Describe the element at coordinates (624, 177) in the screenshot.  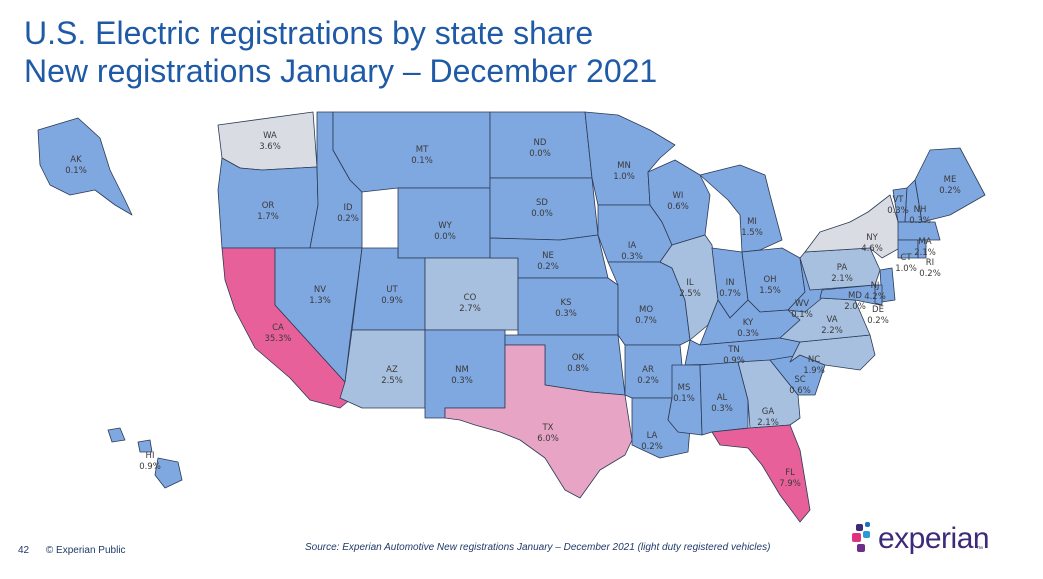
I see `state-share-mn: 1.0%` at that location.